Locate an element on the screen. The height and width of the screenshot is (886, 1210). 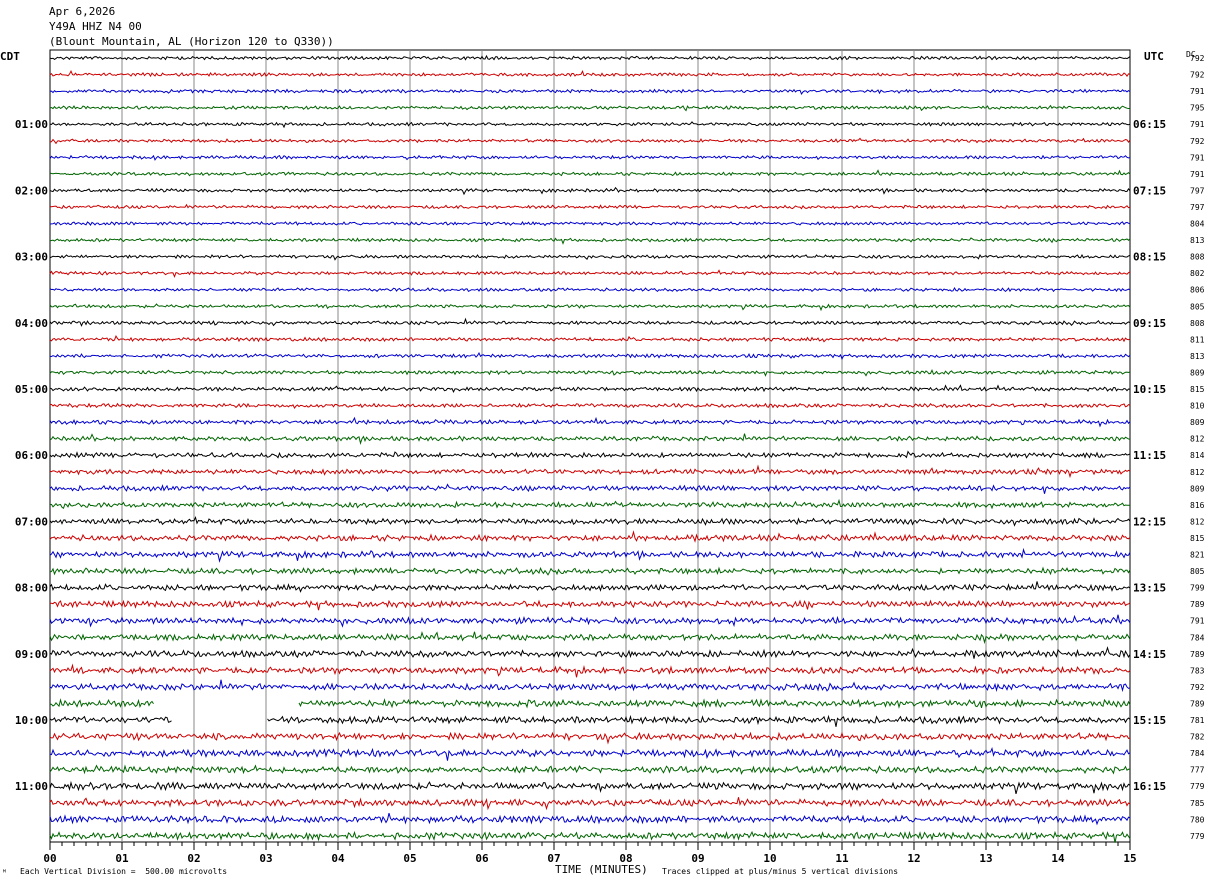
cdt-time-label: 02:00 is located at coordinates (31, 190).